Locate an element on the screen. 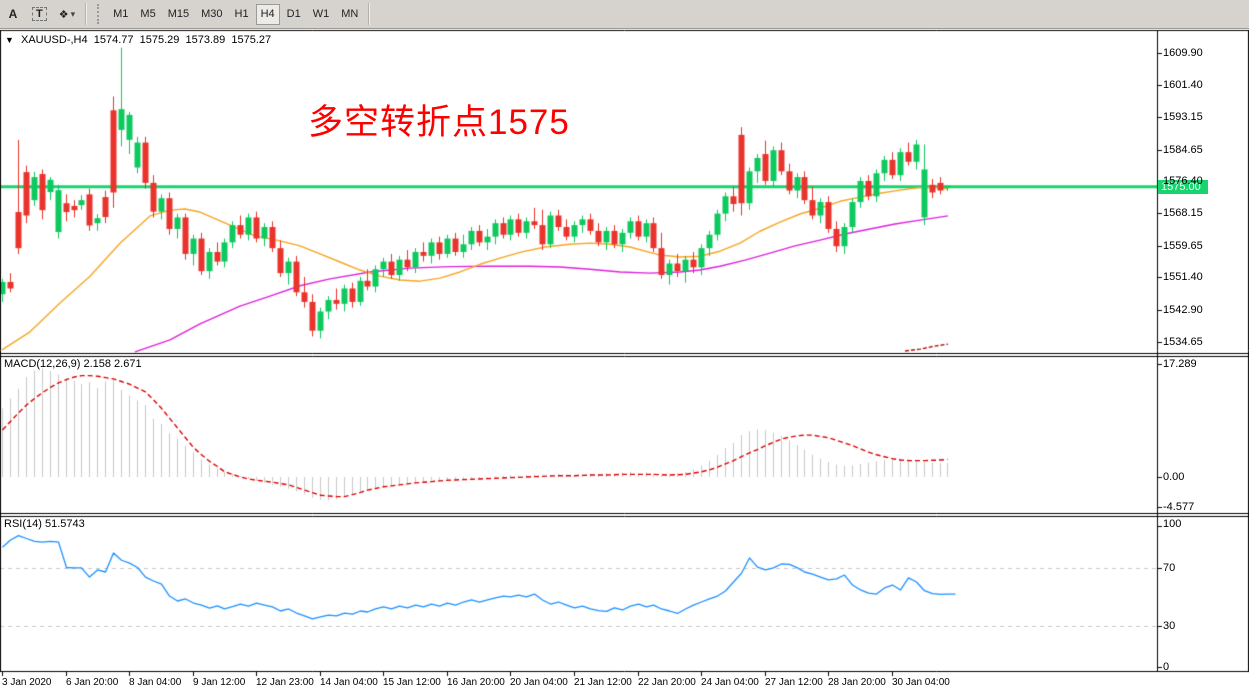  timeframe-button-mn: MN is located at coordinates (350, 14).